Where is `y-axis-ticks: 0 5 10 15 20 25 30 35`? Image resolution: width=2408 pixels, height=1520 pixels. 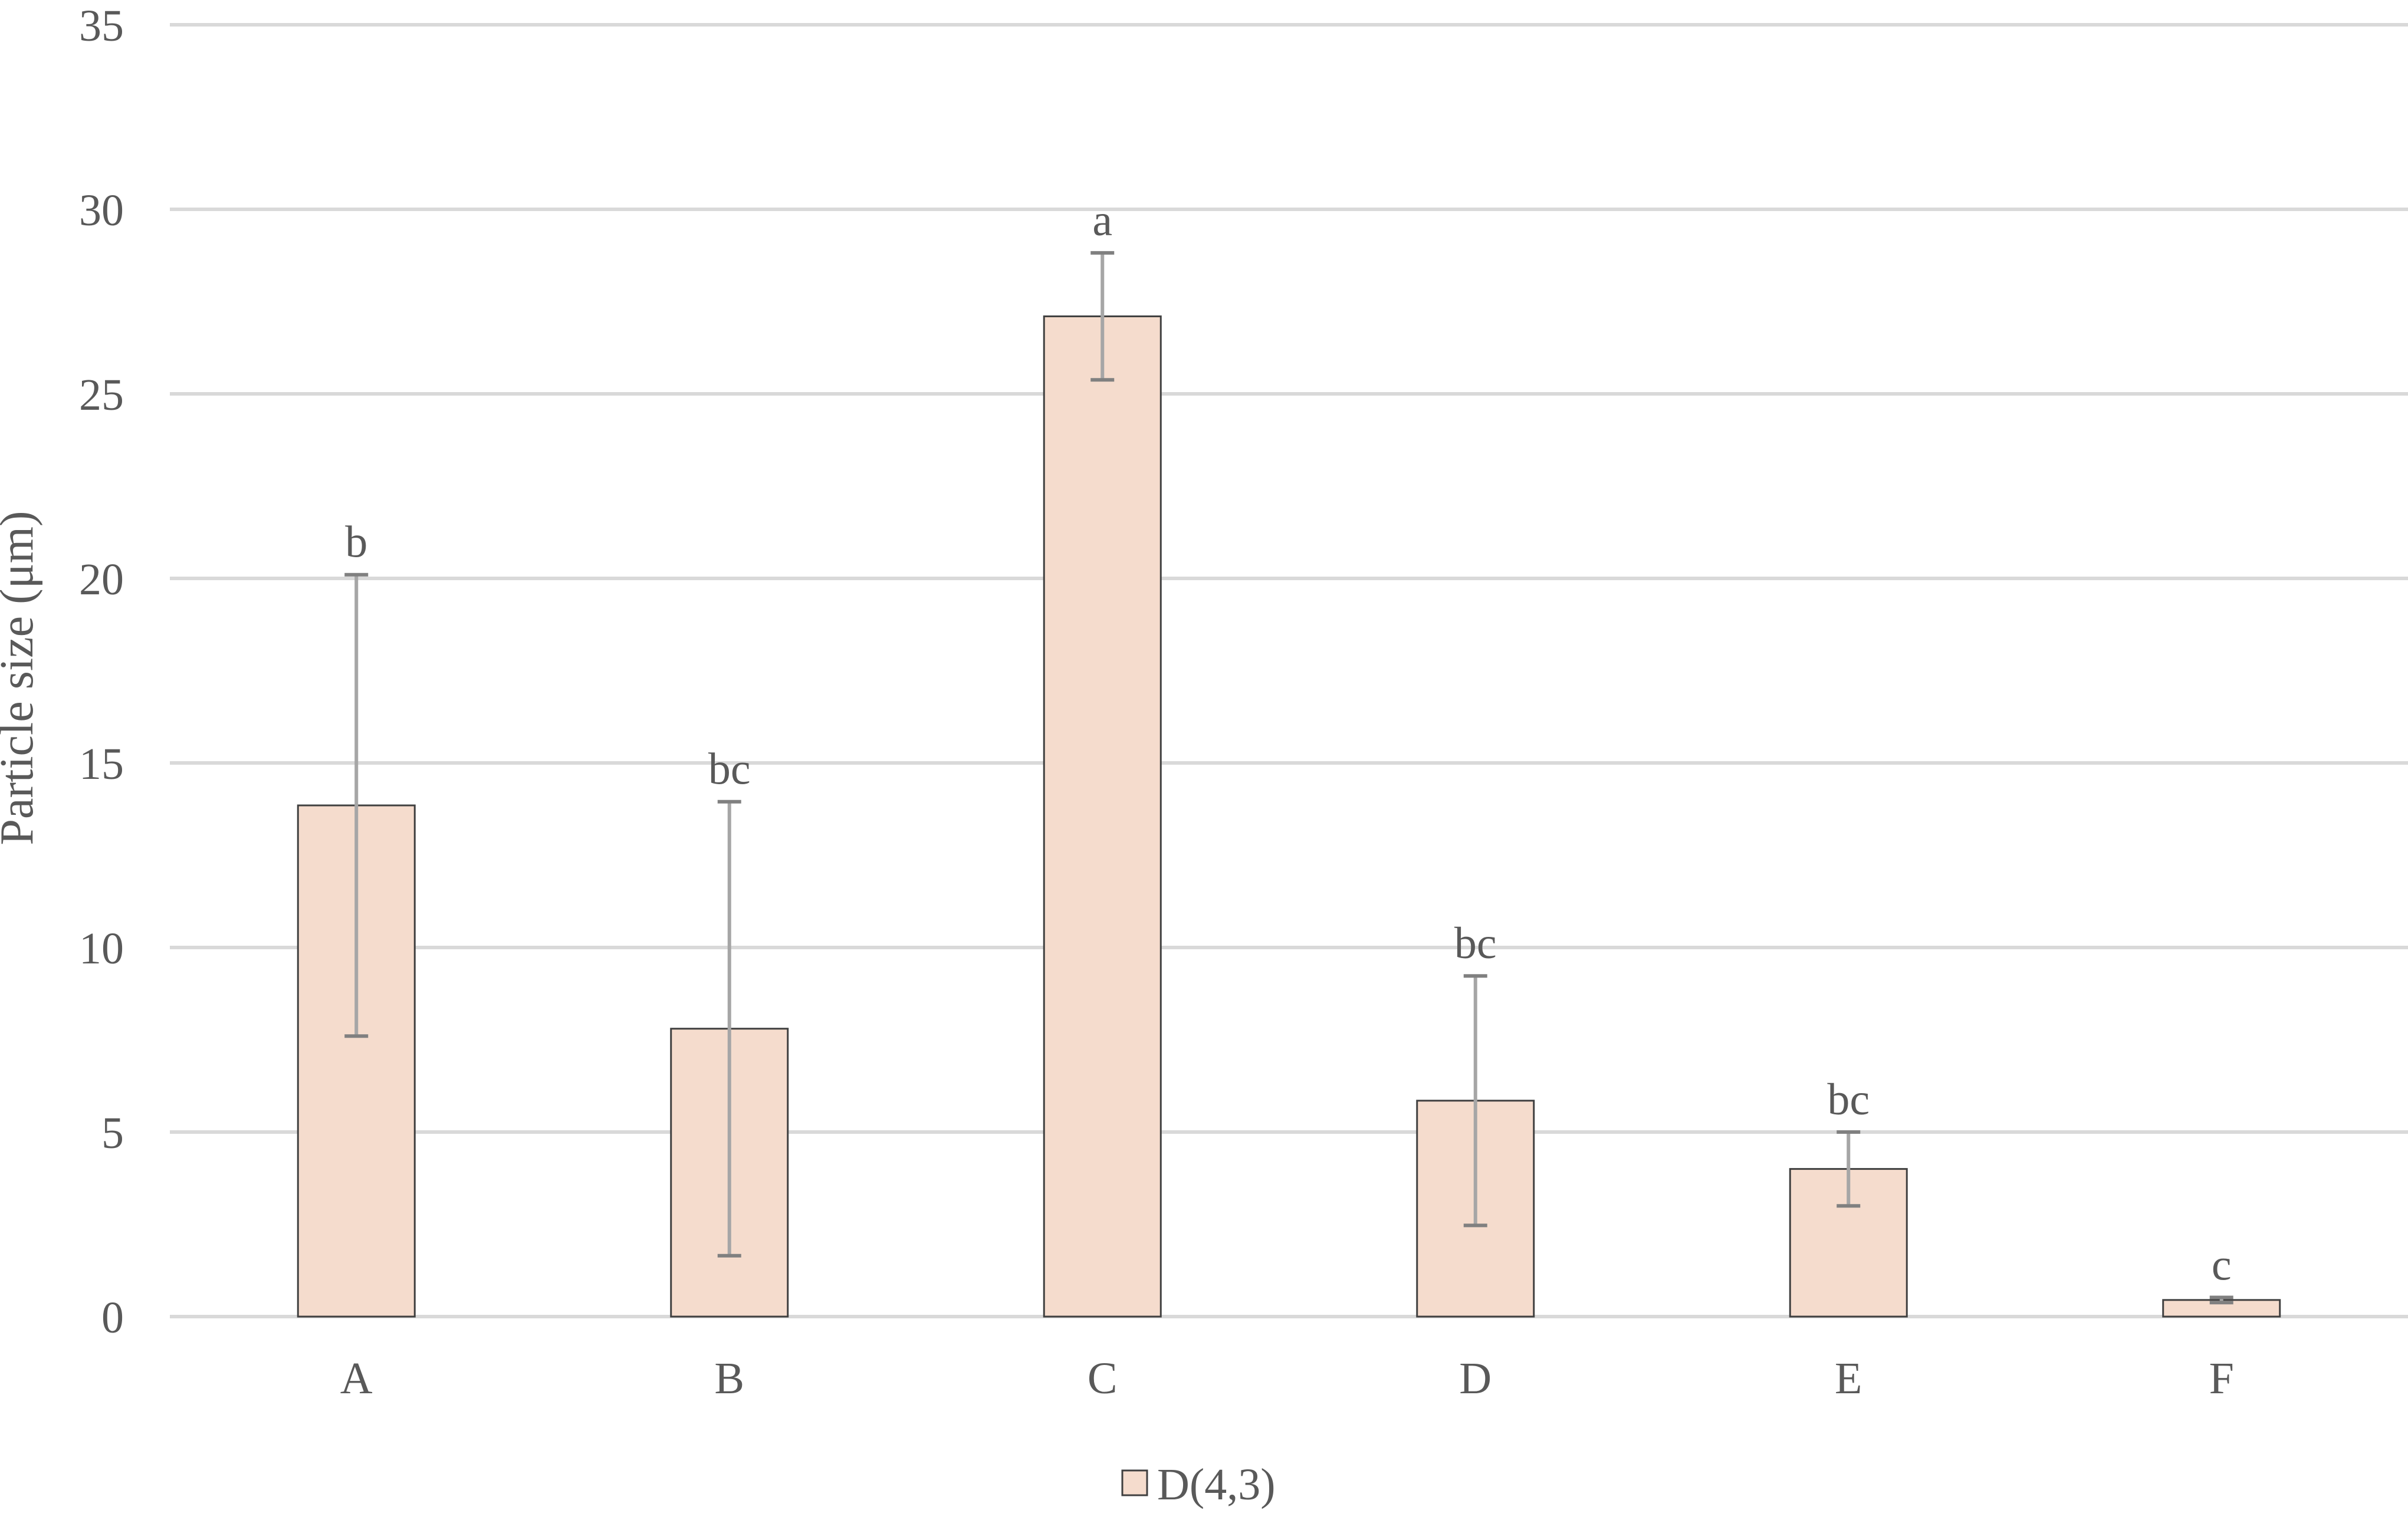 y-axis-ticks: 0 5 10 15 20 25 30 35 is located at coordinates (101, 672).